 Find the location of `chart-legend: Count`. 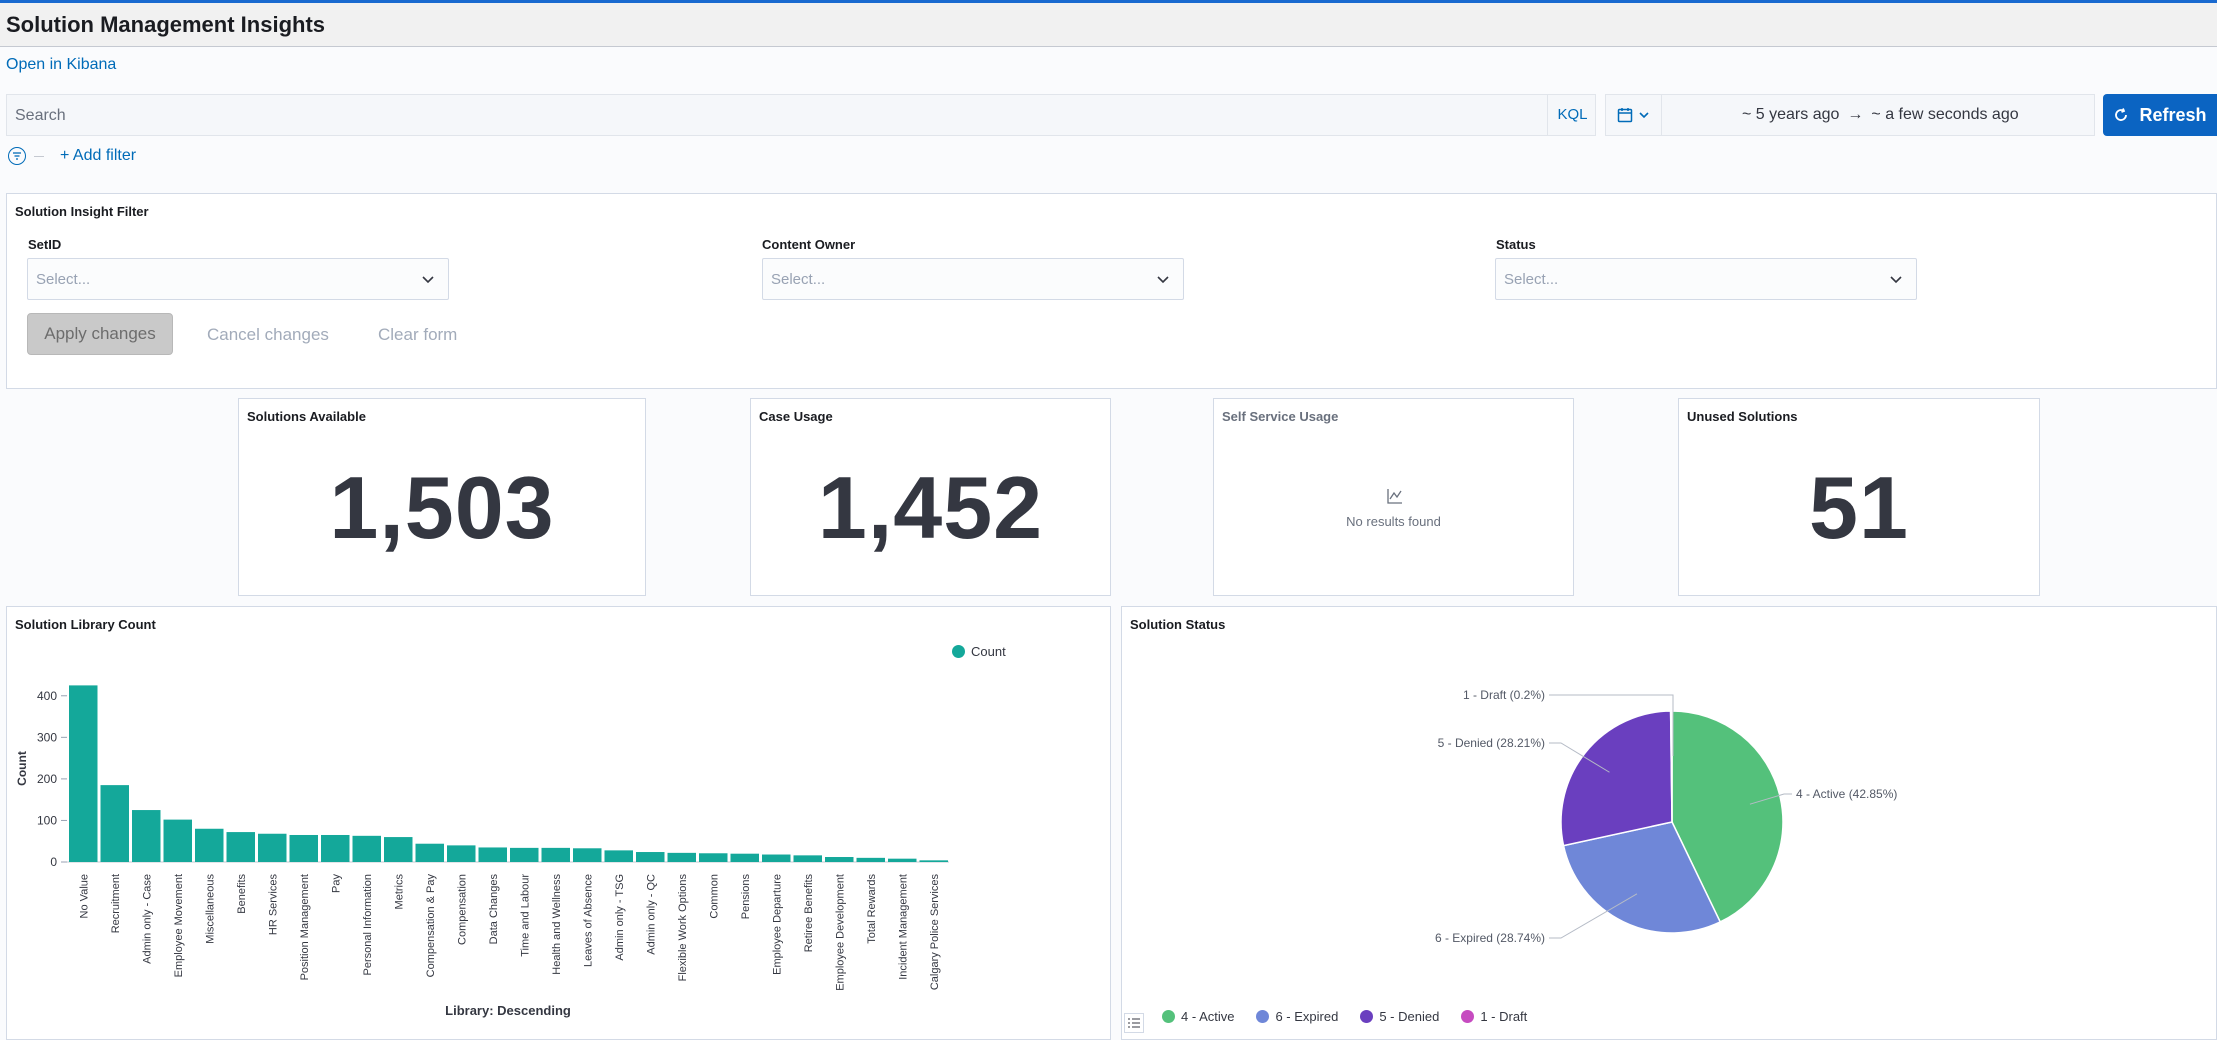

chart-legend: Count is located at coordinates (979, 651).